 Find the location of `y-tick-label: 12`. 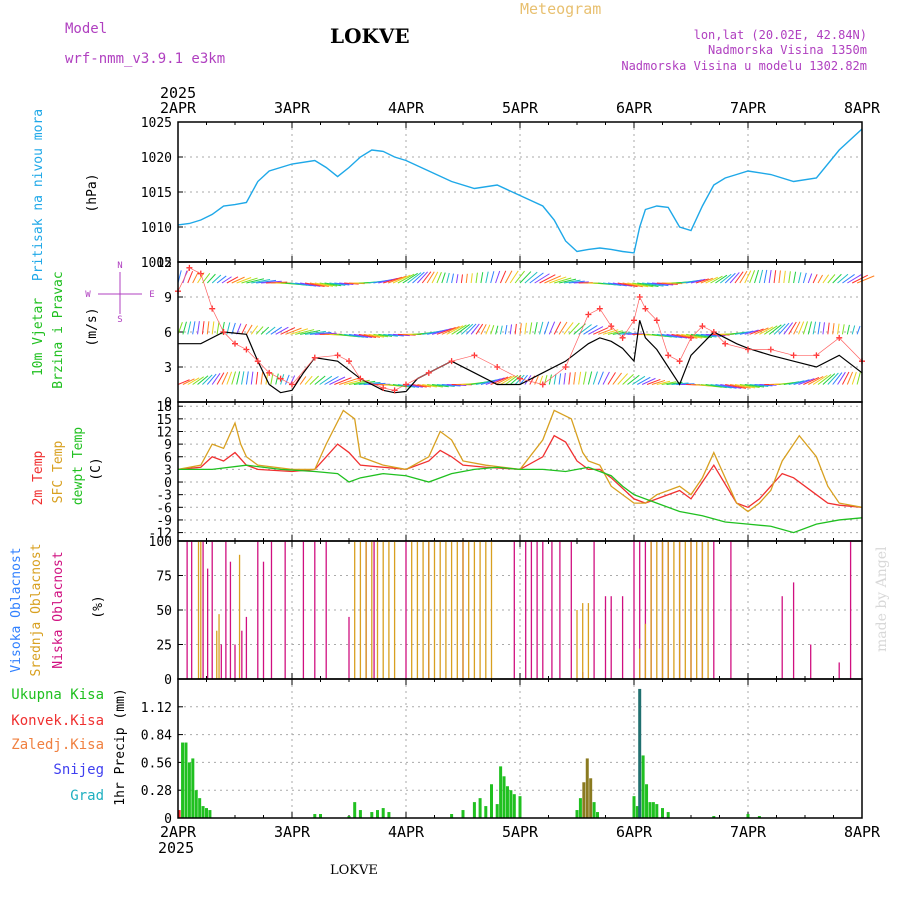

y-tick-label: 12 is located at coordinates (164, 432).